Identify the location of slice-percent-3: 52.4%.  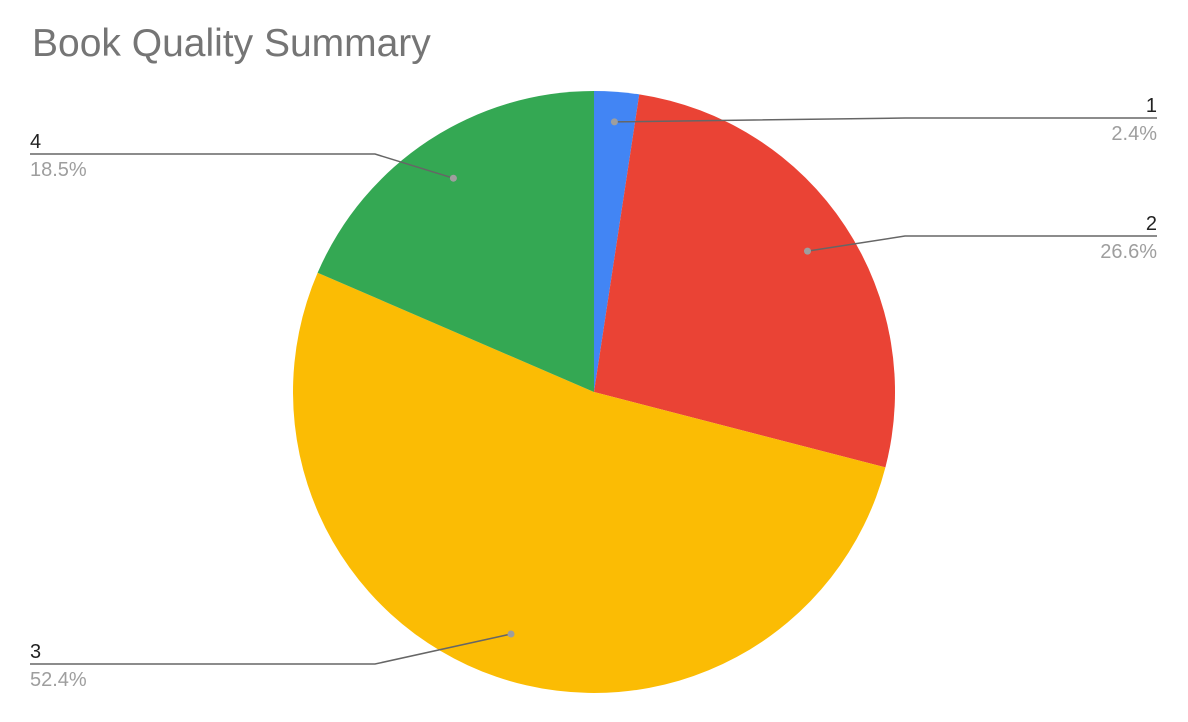
(58, 680).